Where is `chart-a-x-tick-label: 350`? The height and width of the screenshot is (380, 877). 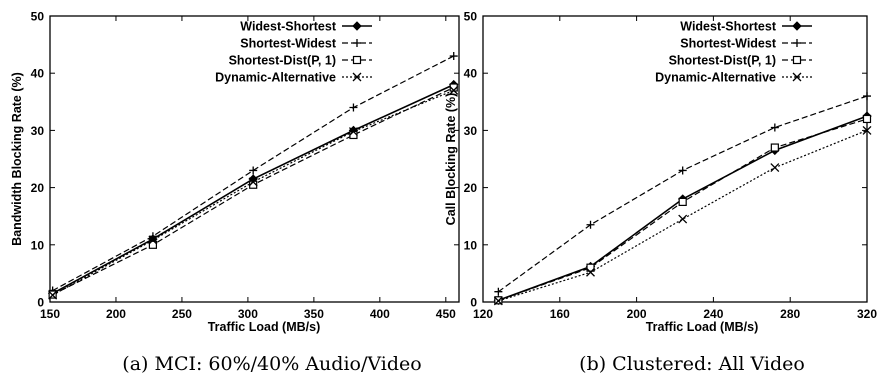 chart-a-x-tick-label: 350 is located at coordinates (314, 314).